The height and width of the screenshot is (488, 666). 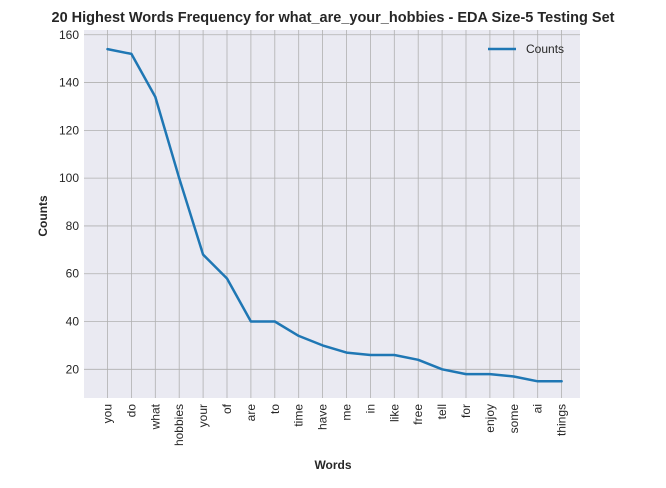 What do you see at coordinates (179, 425) in the screenshot?
I see `x-tick-label: hobbies` at bounding box center [179, 425].